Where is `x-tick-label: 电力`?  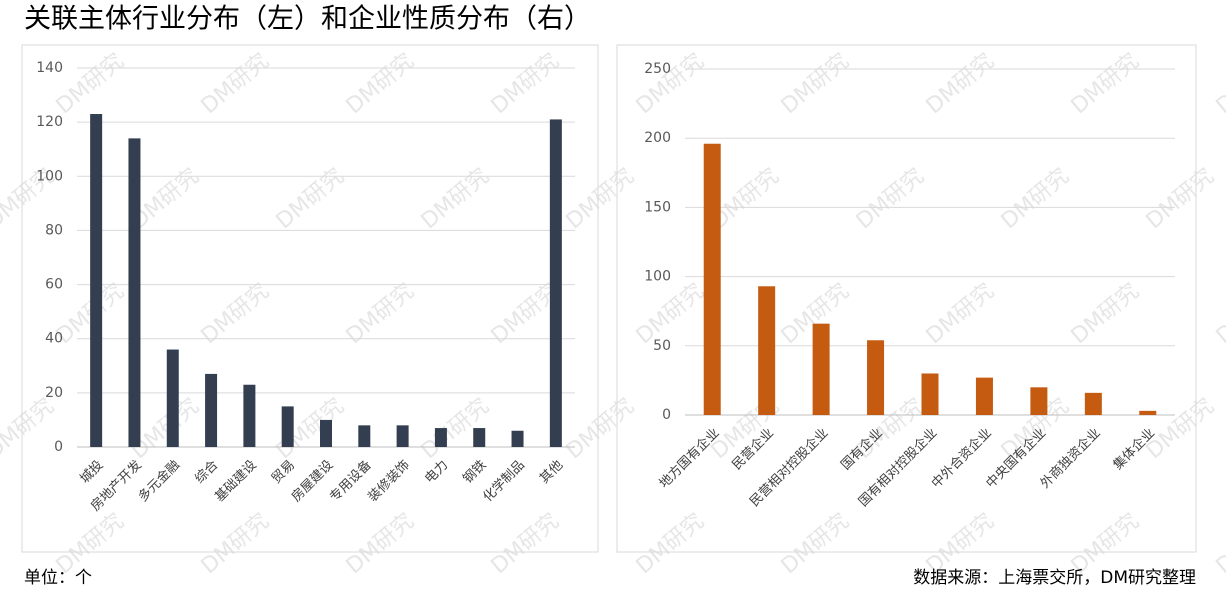
x-tick-label: 电力 is located at coordinates (436, 472).